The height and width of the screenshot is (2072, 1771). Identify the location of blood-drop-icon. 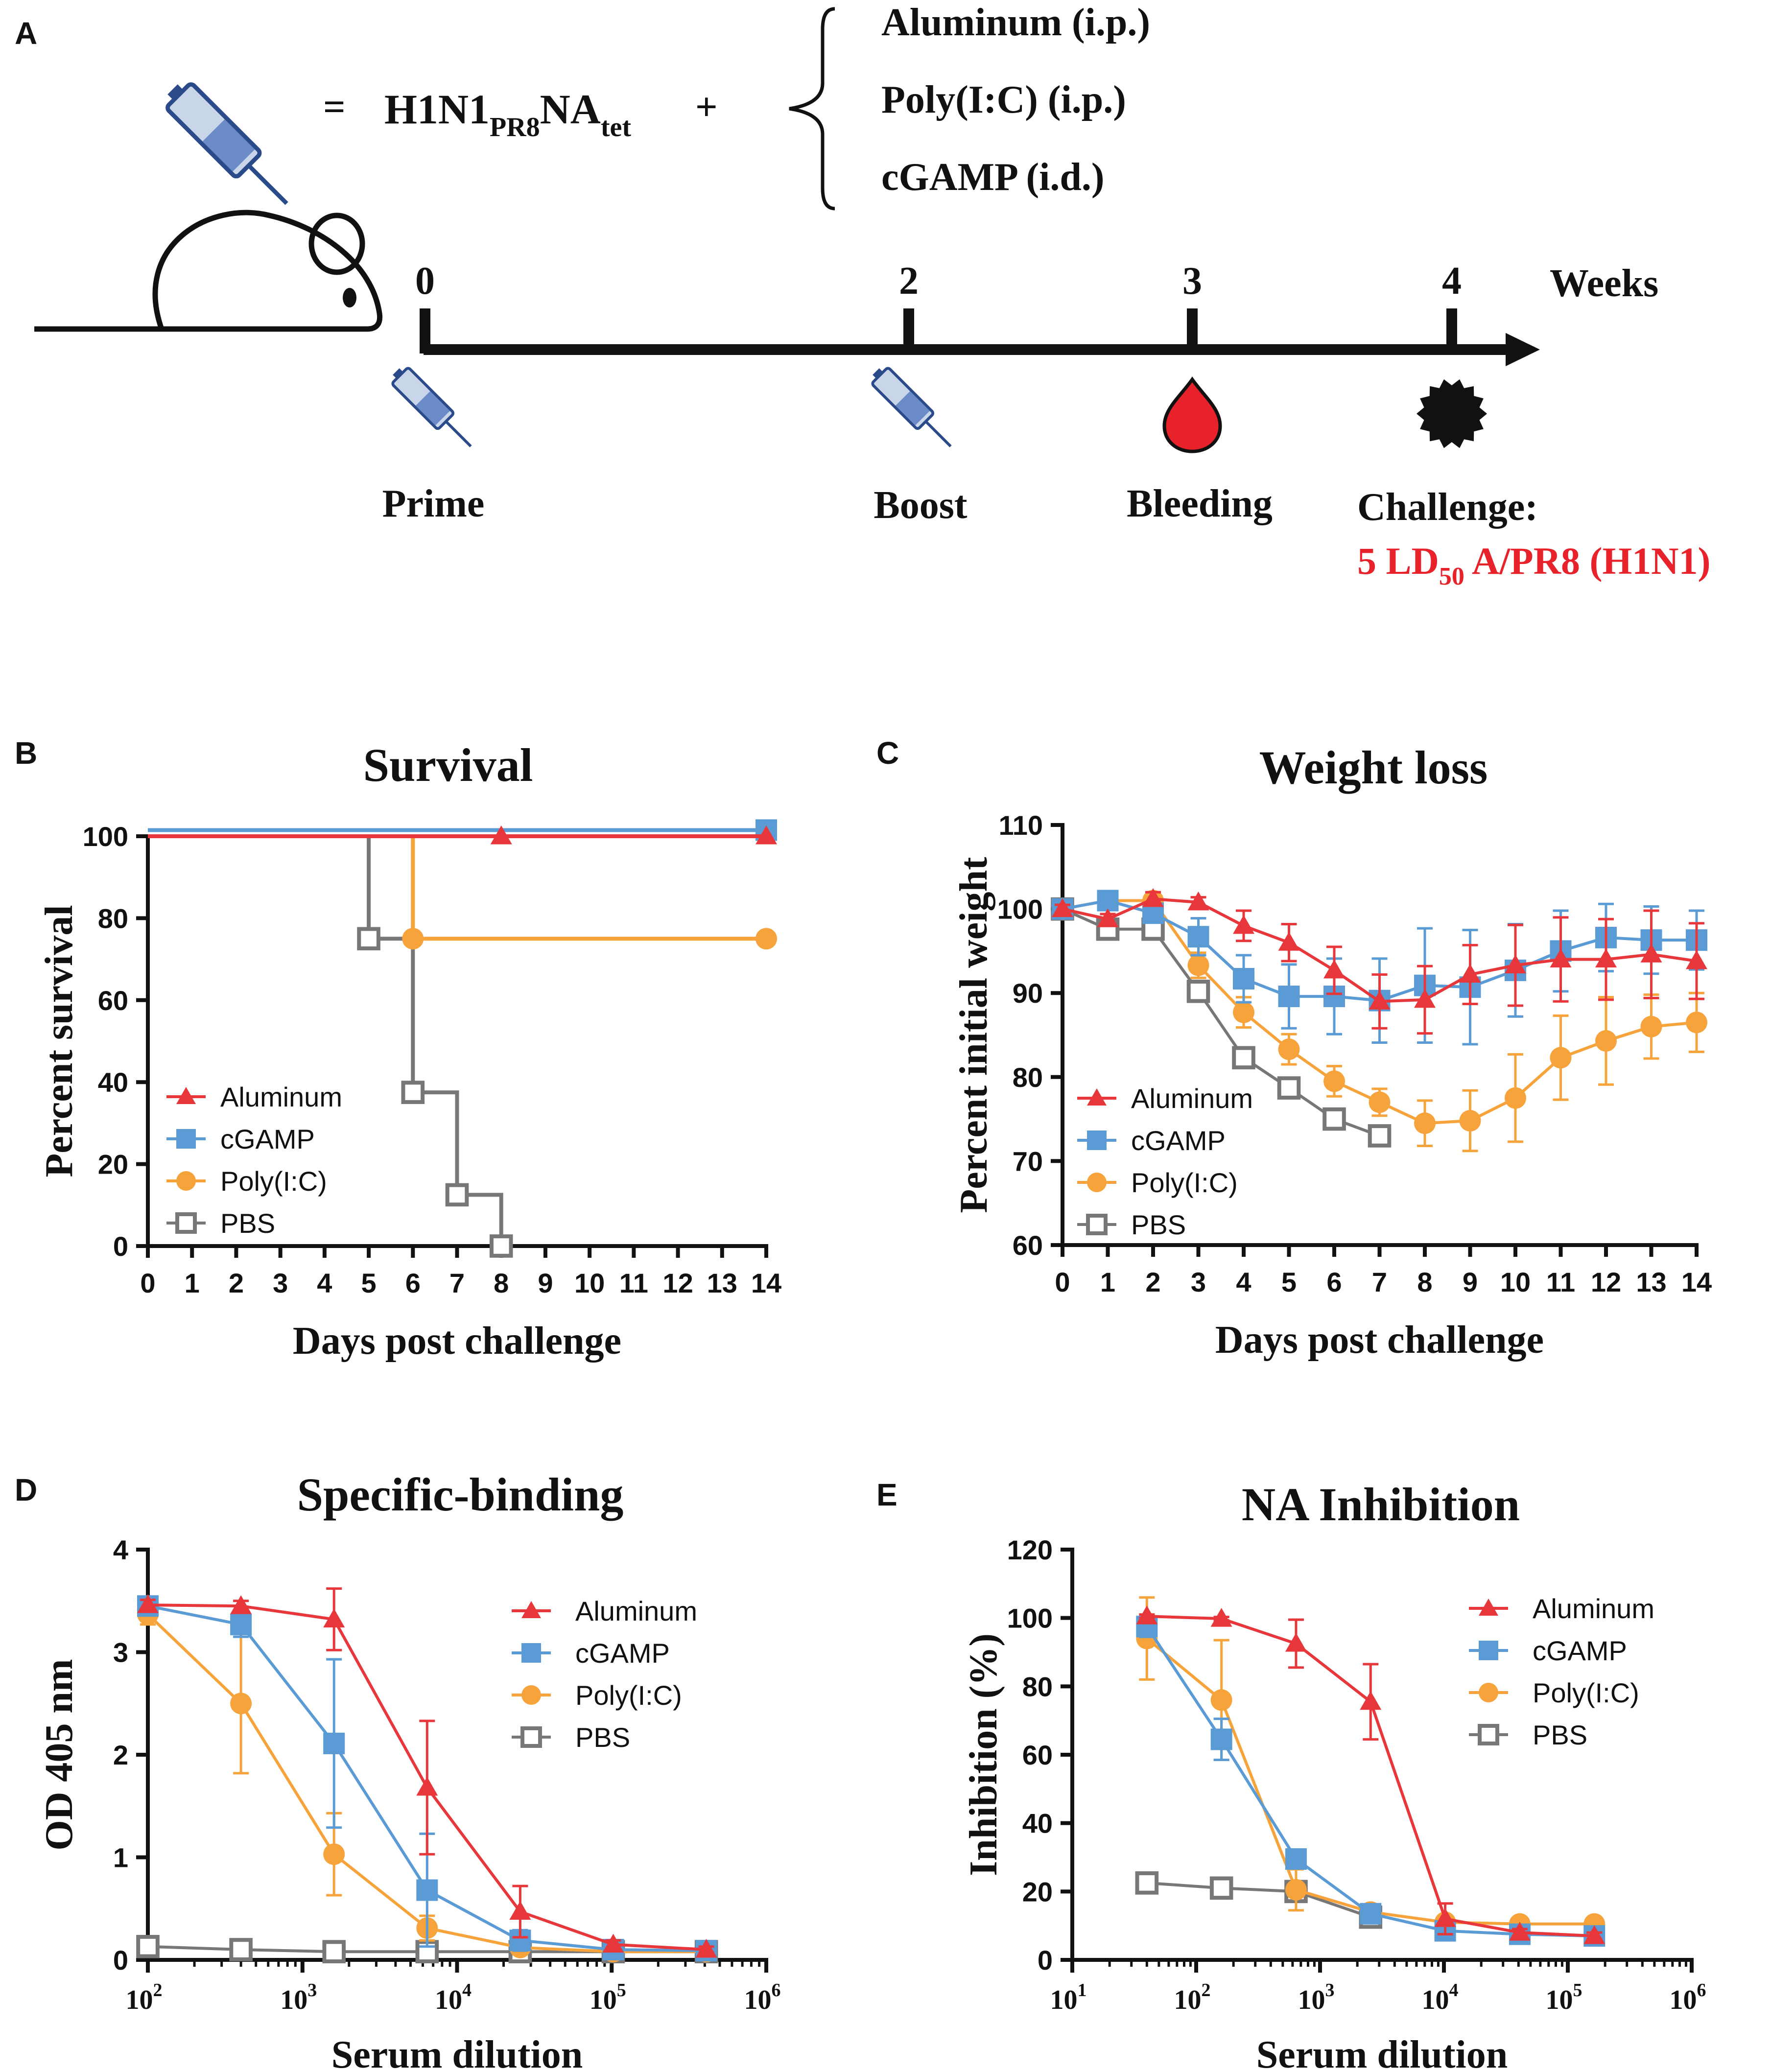
(1192, 415).